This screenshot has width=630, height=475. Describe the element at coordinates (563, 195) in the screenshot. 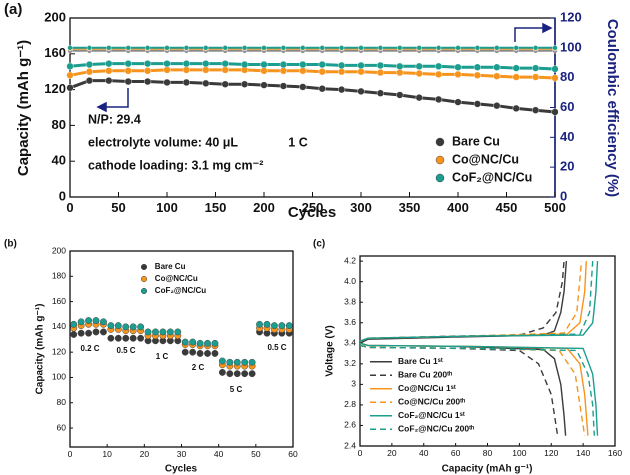

I see `y2-tick-label: 0` at that location.